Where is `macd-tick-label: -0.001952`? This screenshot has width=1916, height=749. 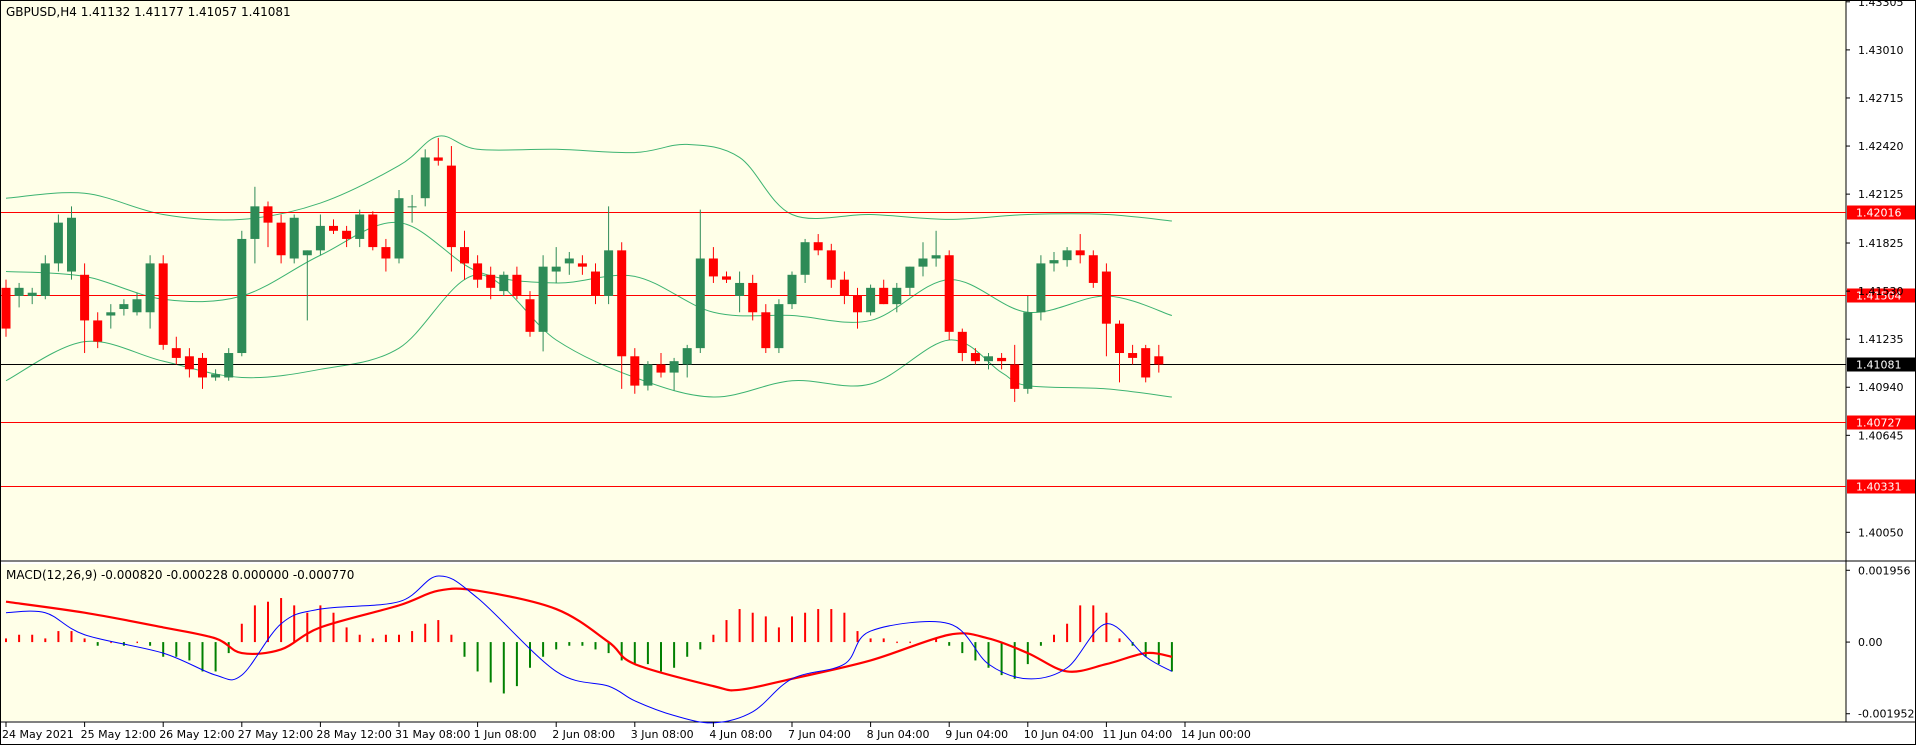 macd-tick-label: -0.001952 is located at coordinates (1886, 714).